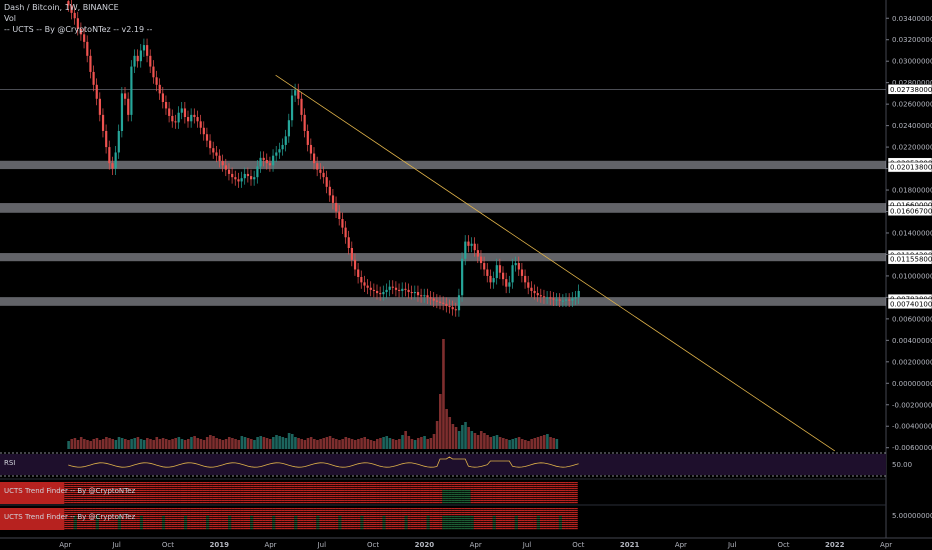 The width and height of the screenshot is (932, 550). I want to click on indicator-legend: -- UCTS -- By @CryptoNTez -- v2.19 --, so click(78, 29).